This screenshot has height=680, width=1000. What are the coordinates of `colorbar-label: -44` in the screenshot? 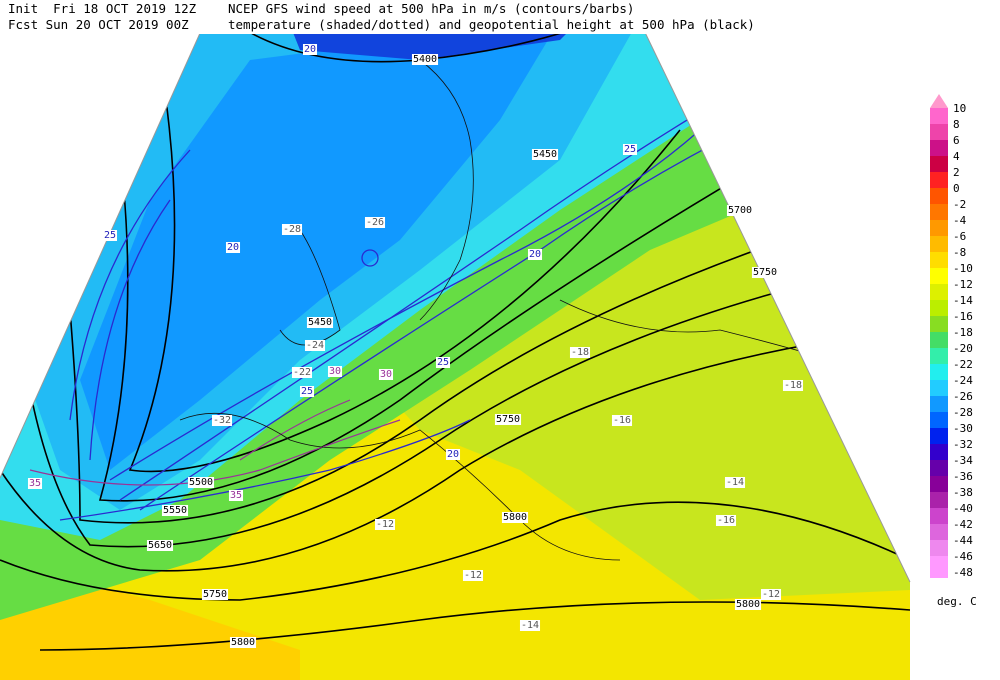 It's located at (963, 540).